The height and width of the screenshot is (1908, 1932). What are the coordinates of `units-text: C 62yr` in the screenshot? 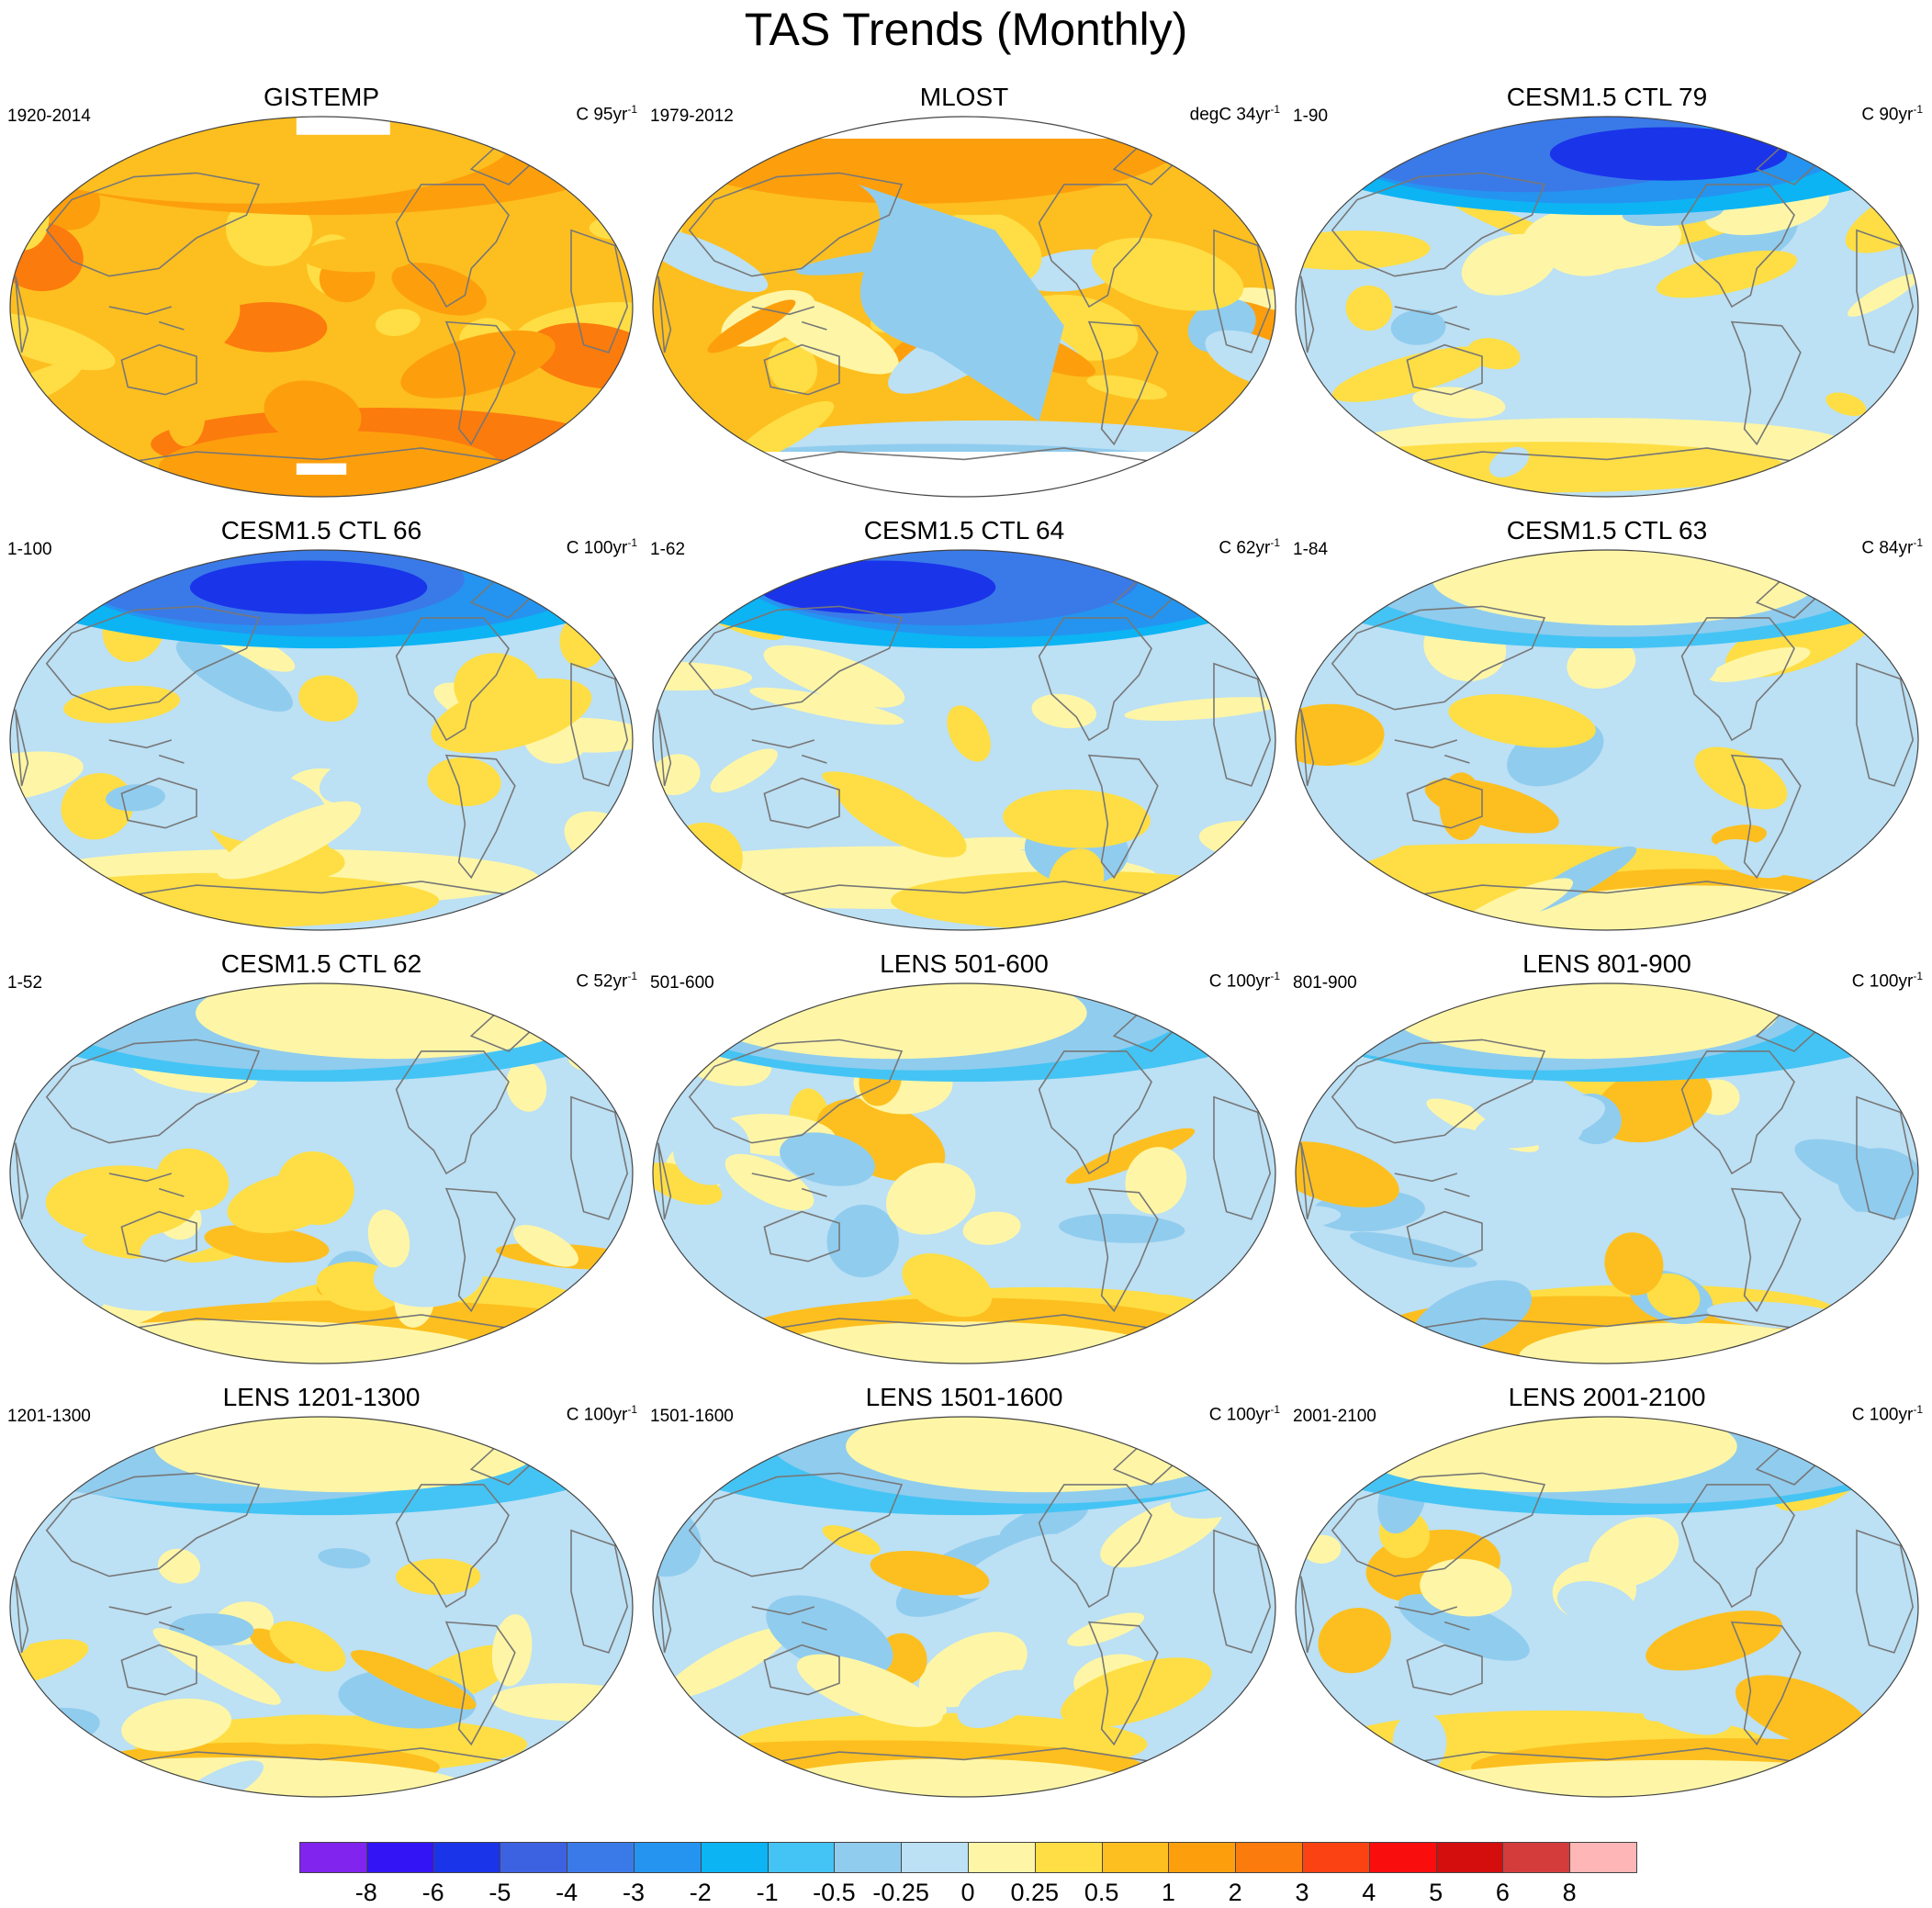 It's located at (1245, 548).